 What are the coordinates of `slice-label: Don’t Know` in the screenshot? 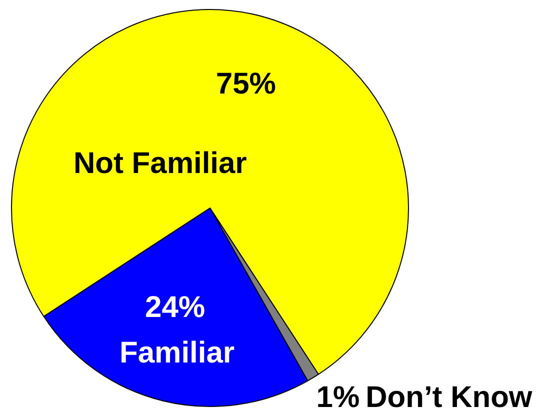 It's located at (449, 397).